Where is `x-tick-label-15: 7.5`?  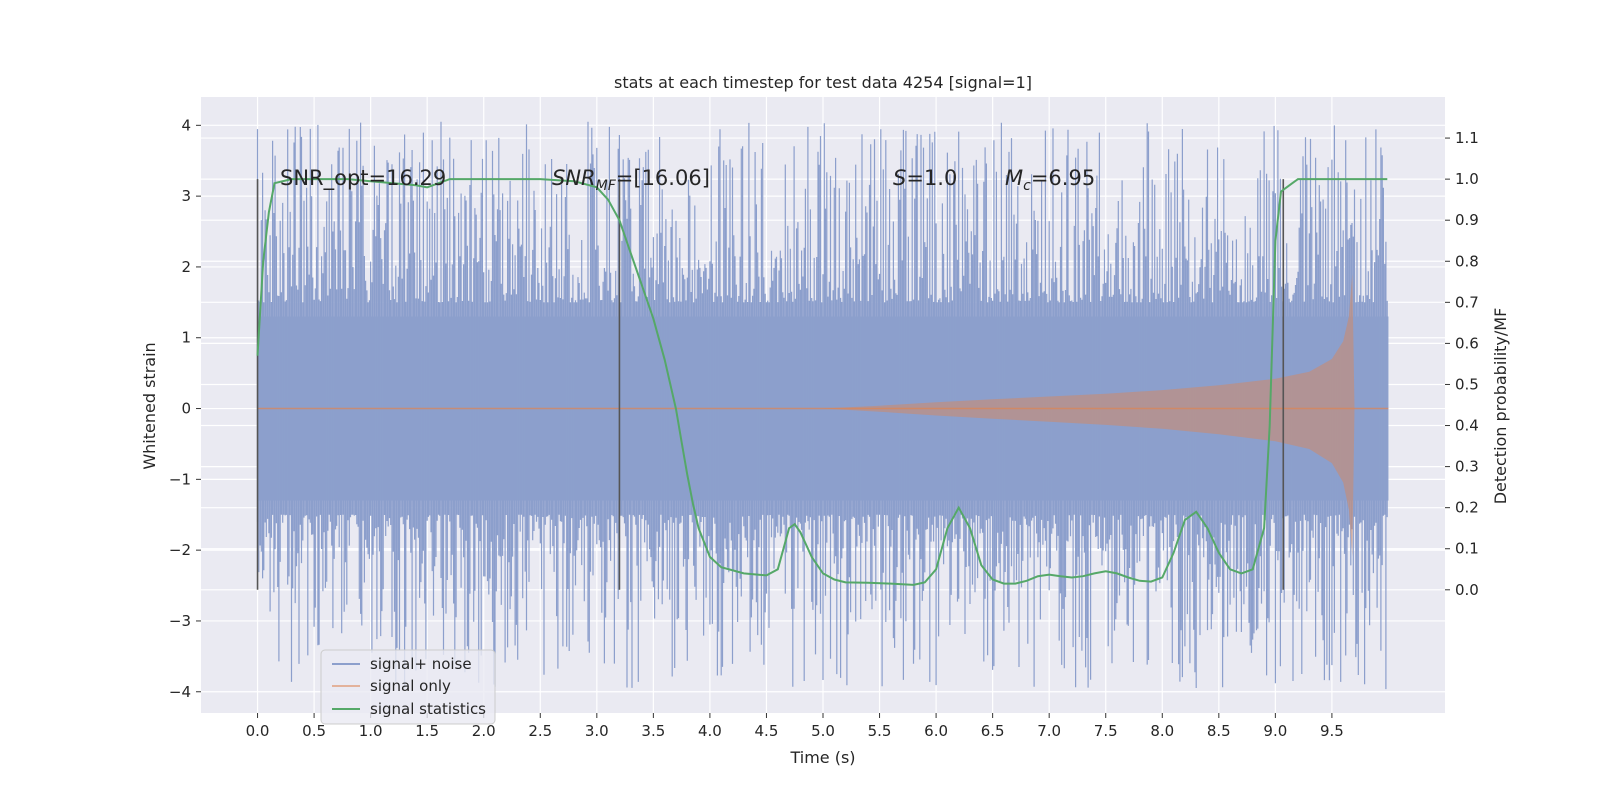
x-tick-label-15: 7.5 is located at coordinates (1106, 731).